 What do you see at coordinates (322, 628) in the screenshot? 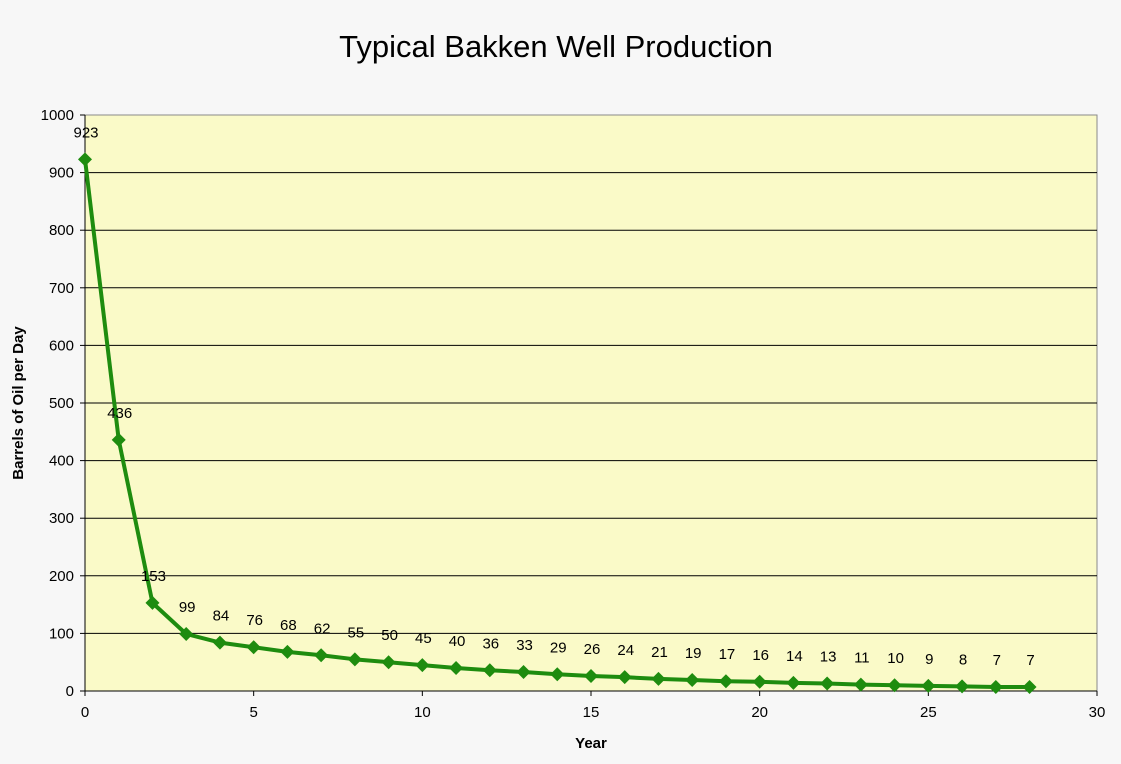
I see `data-label-7: 62` at bounding box center [322, 628].